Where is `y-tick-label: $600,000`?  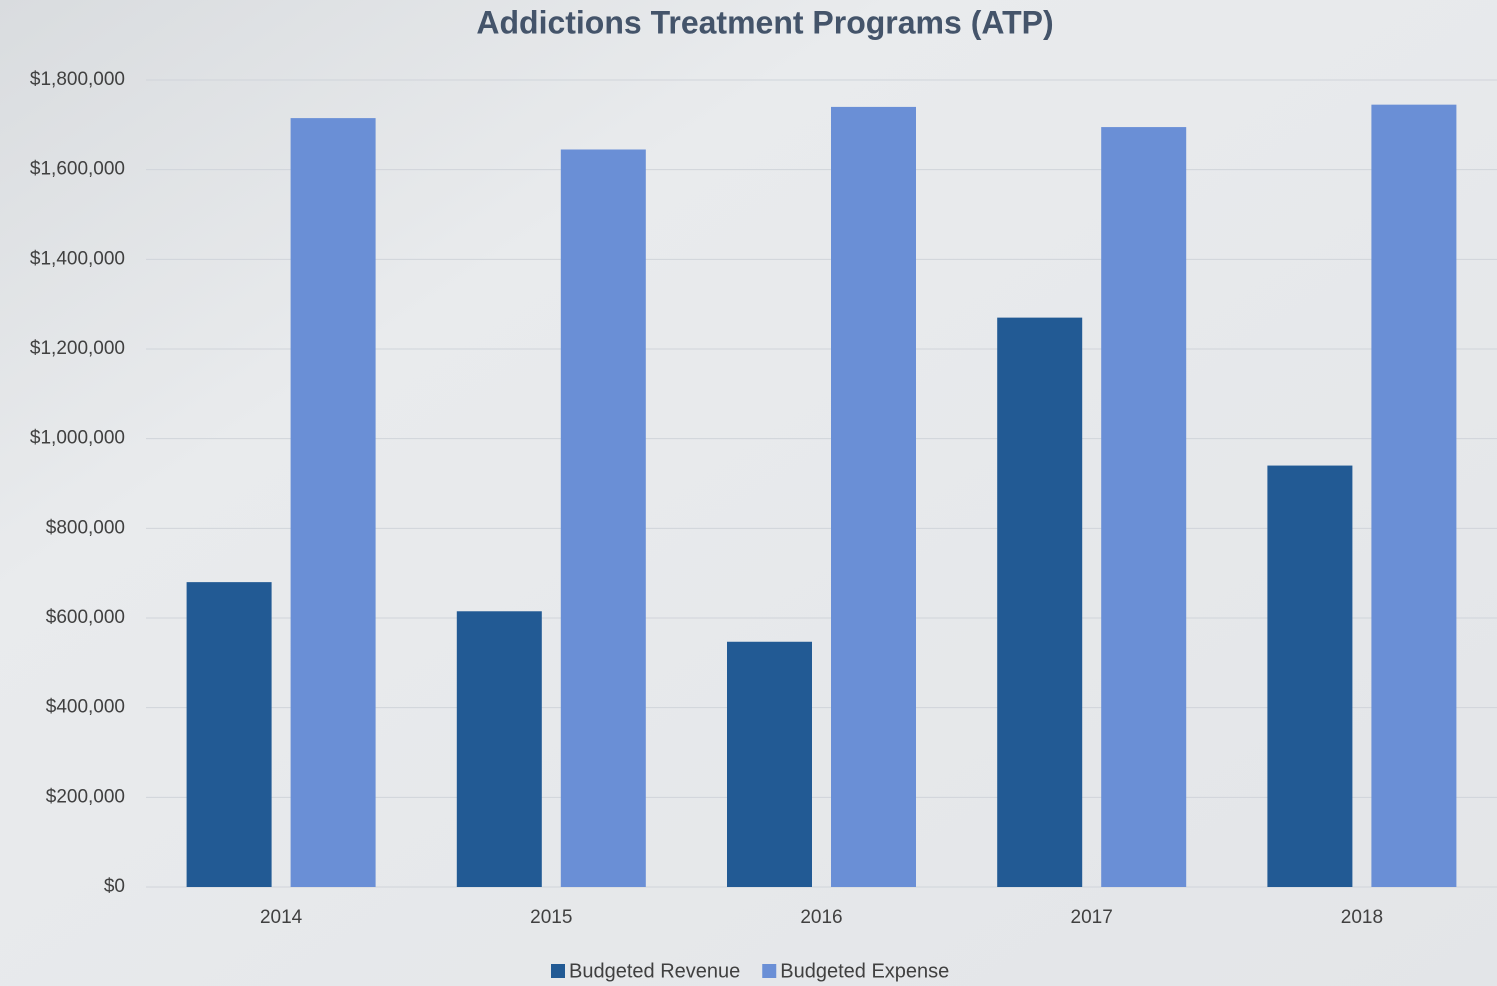
y-tick-label: $600,000 is located at coordinates (85, 617).